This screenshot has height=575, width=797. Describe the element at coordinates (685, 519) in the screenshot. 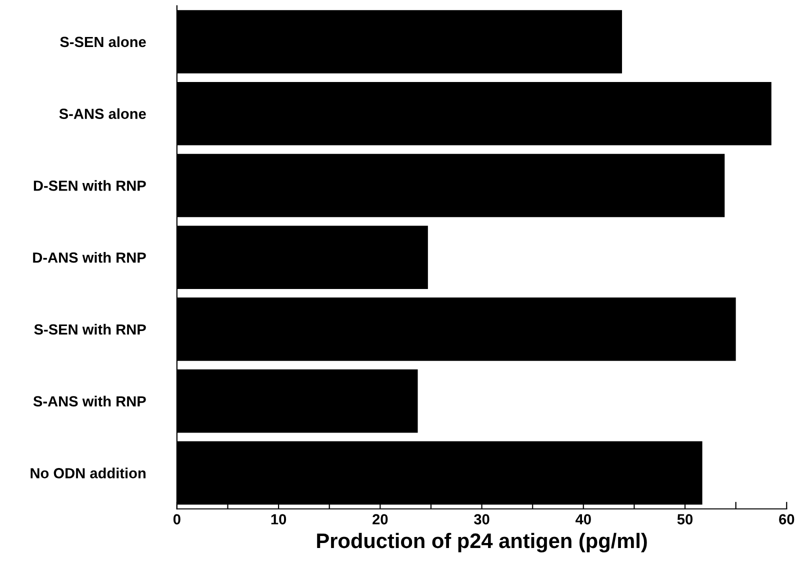

I see `x-tick-label: 50` at that location.